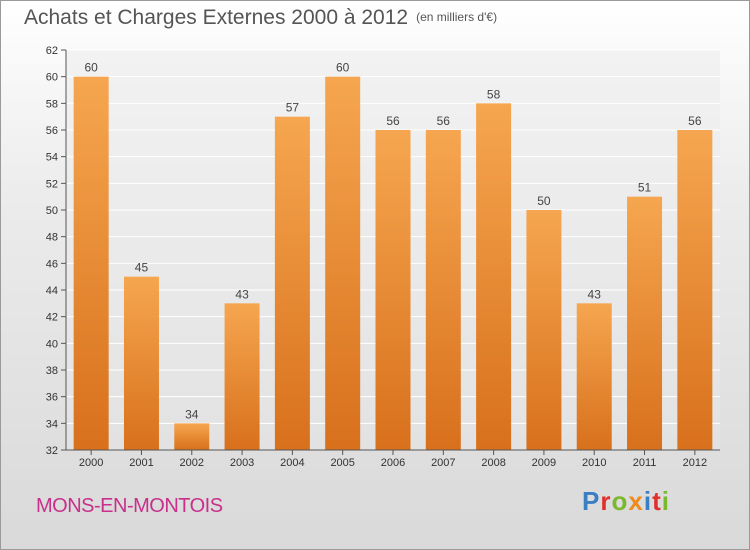 The width and height of the screenshot is (750, 550). What do you see at coordinates (457, 17) in the screenshot?
I see `unit-label: (en milliers d'€)` at bounding box center [457, 17].